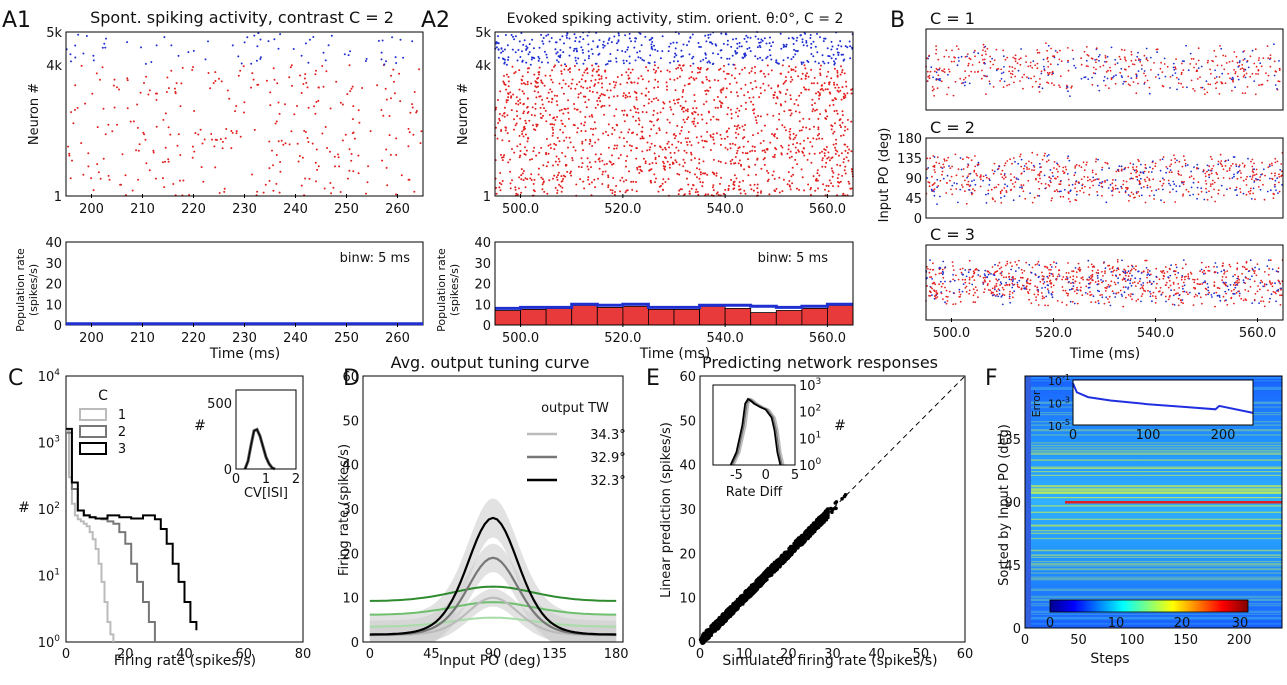 This screenshot has height=685, width=1287. What do you see at coordinates (884, 175) in the screenshot?
I see `b-ylabel: Input PO (deg)` at bounding box center [884, 175].